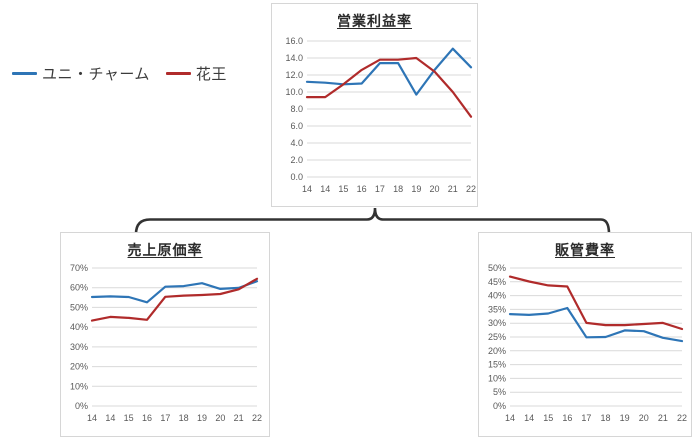  Describe the element at coordinates (79, 288) in the screenshot. I see `y-tick-label: 60%` at that location.